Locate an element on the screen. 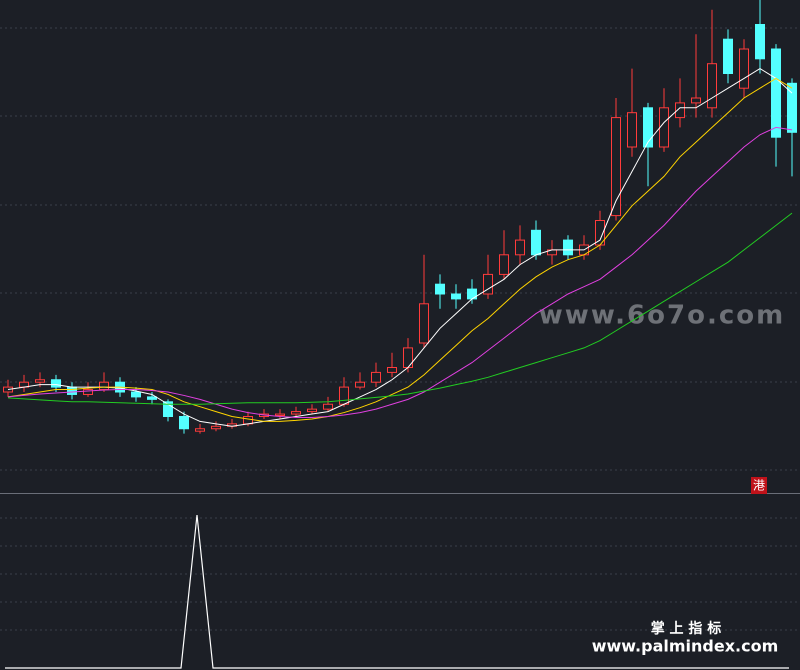 The width and height of the screenshot is (800, 670). watermark: www.6o7o.com is located at coordinates (662, 316).